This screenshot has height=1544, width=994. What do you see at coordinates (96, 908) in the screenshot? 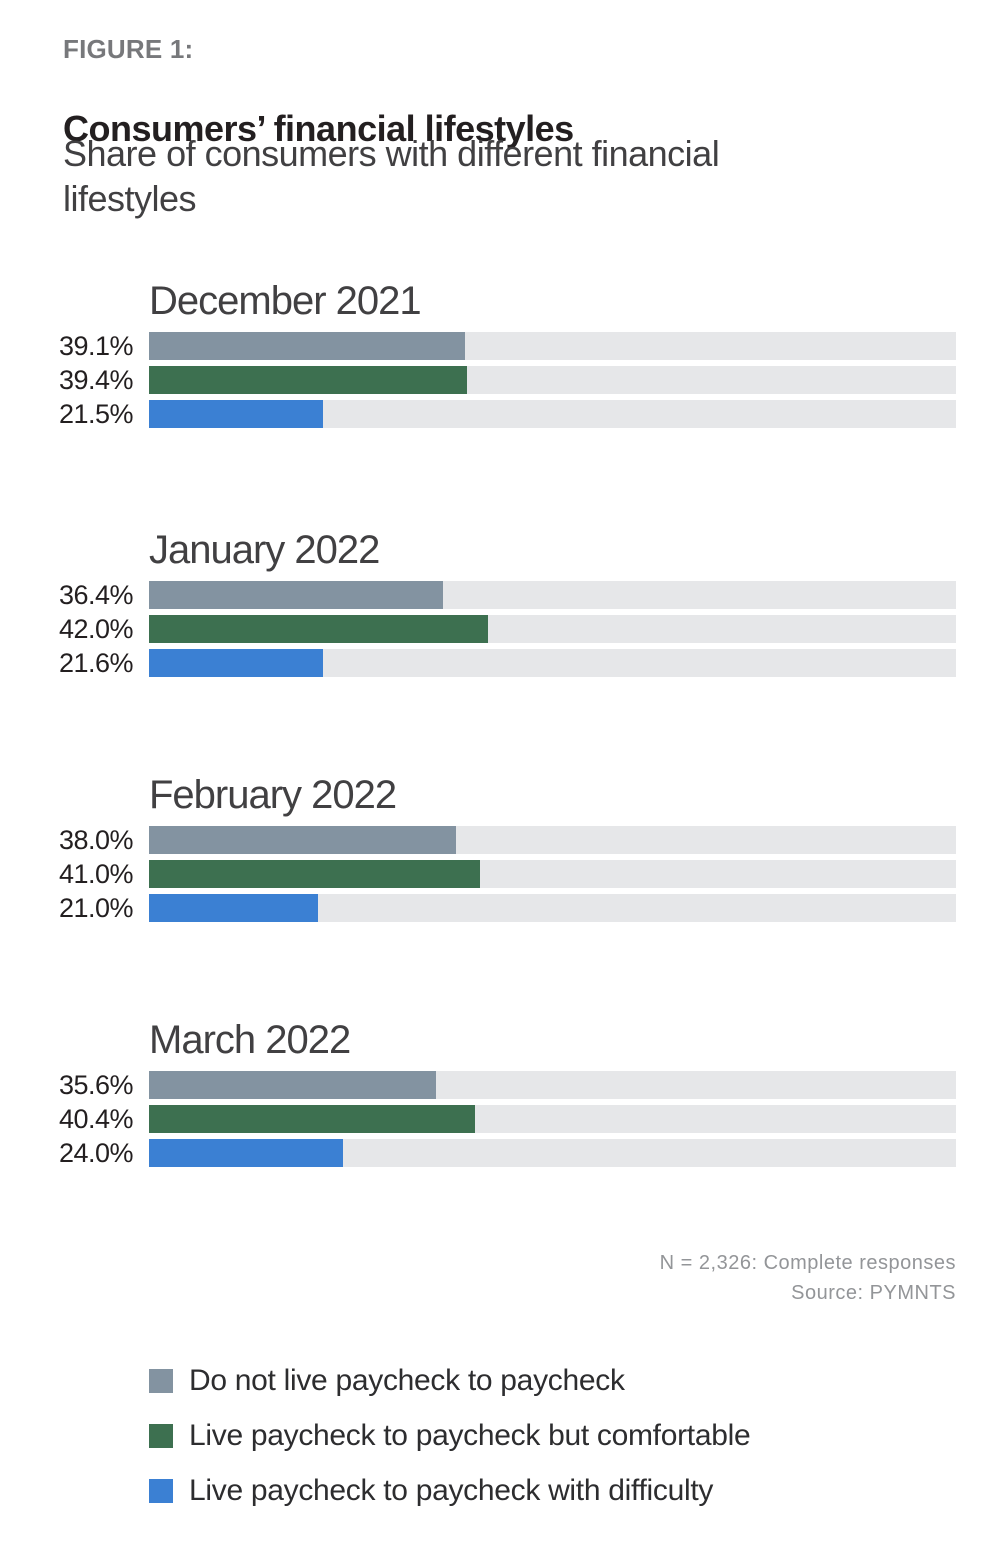
I see `bar-value-label: 21.0%` at bounding box center [96, 908].